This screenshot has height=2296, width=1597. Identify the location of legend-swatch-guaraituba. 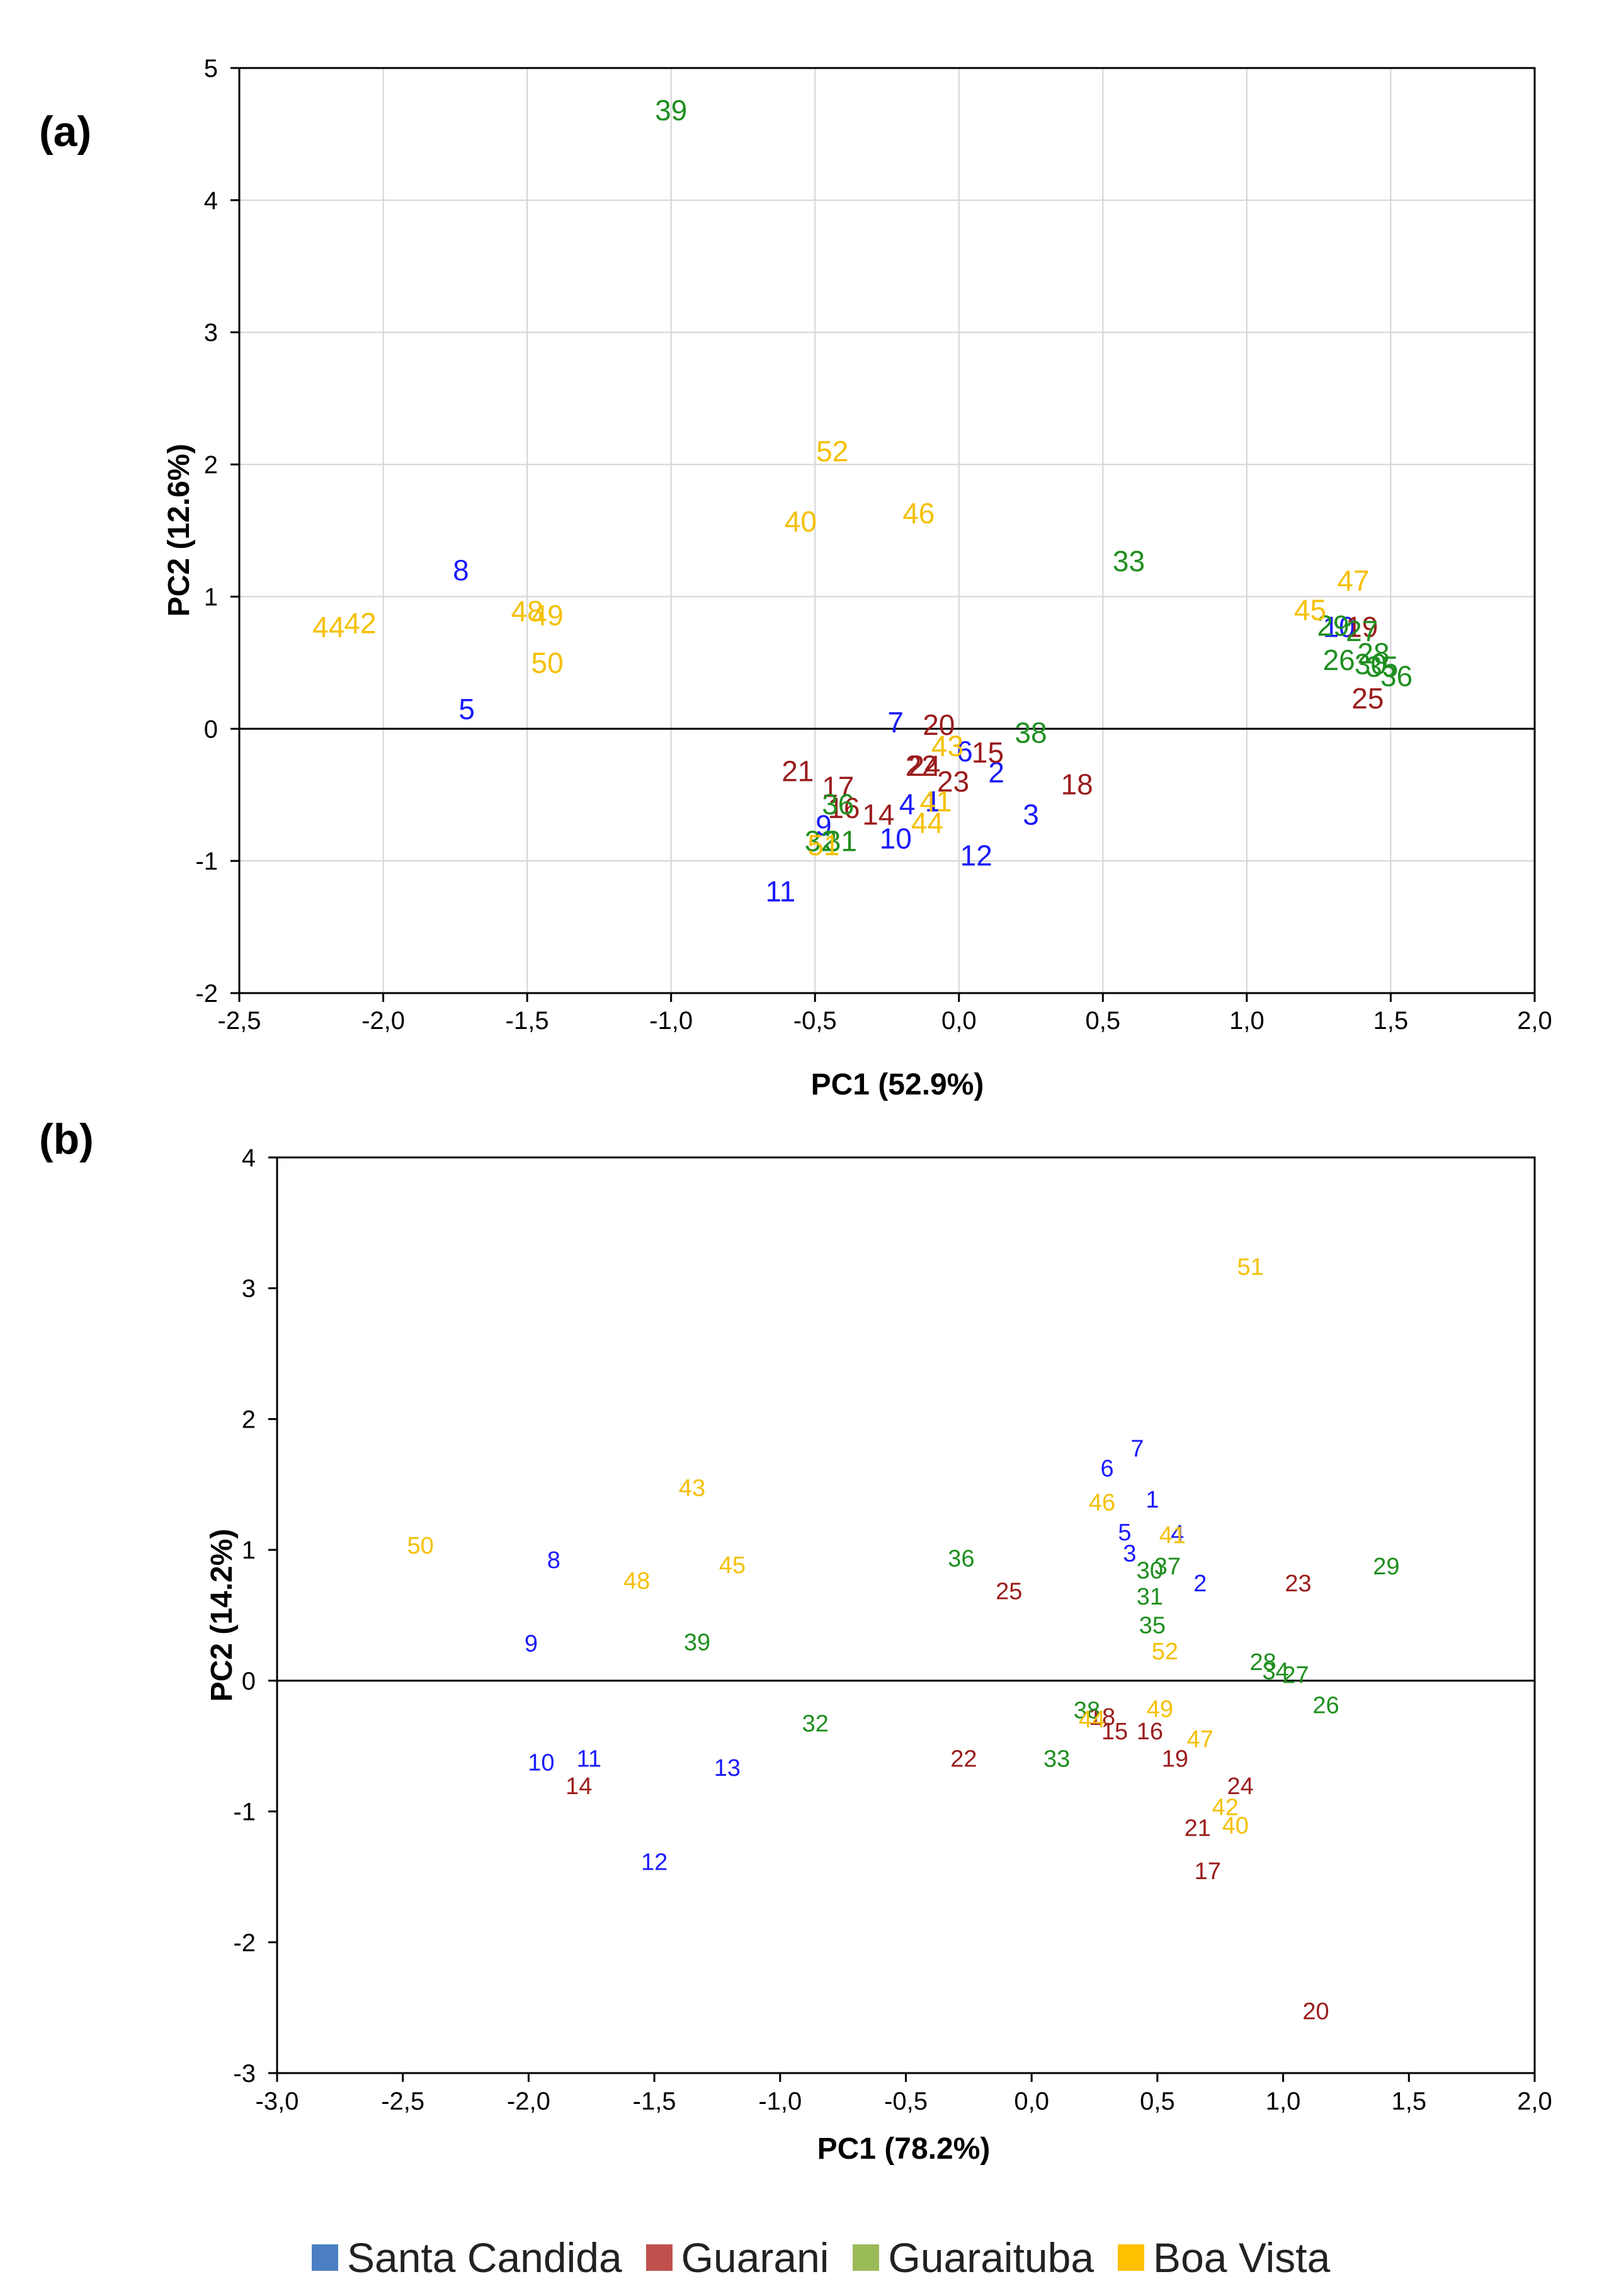
(867, 2258).